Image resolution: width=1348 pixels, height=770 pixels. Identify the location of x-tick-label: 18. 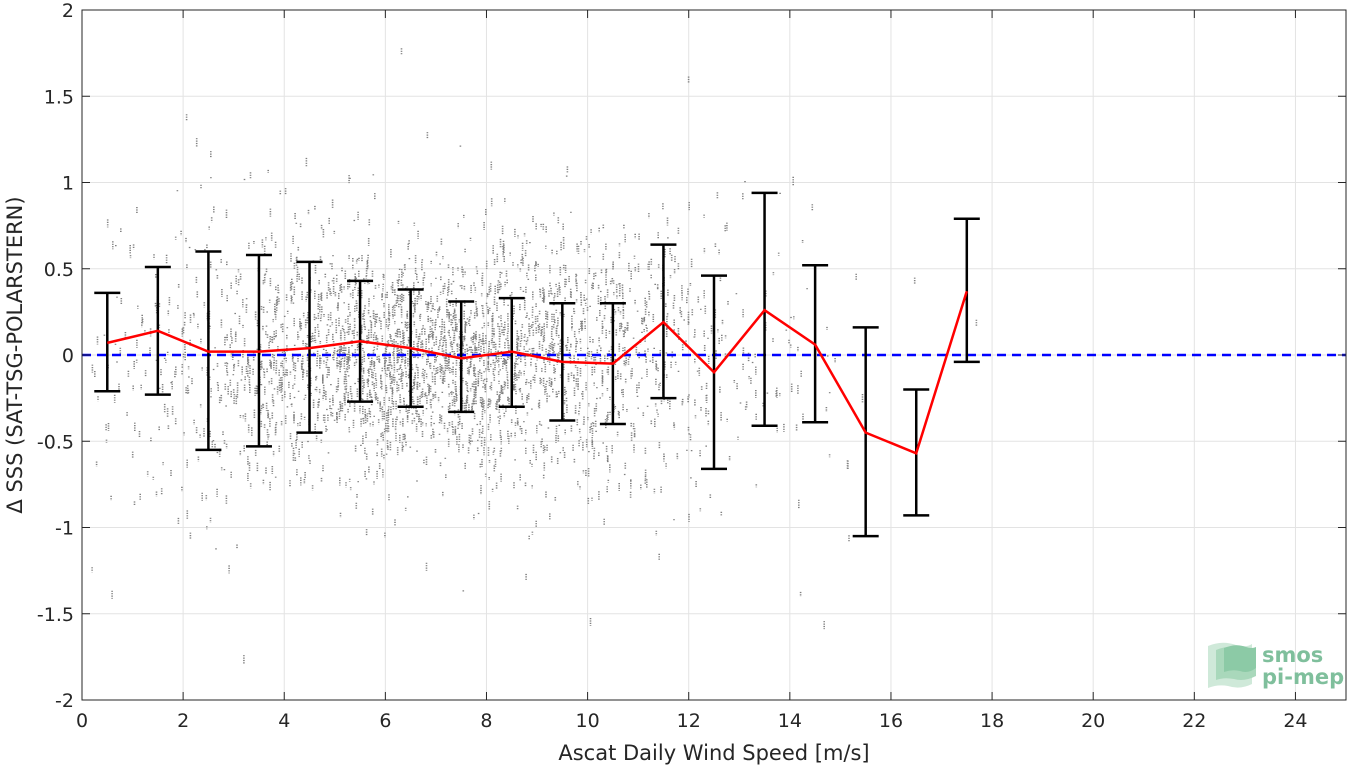
(992, 721).